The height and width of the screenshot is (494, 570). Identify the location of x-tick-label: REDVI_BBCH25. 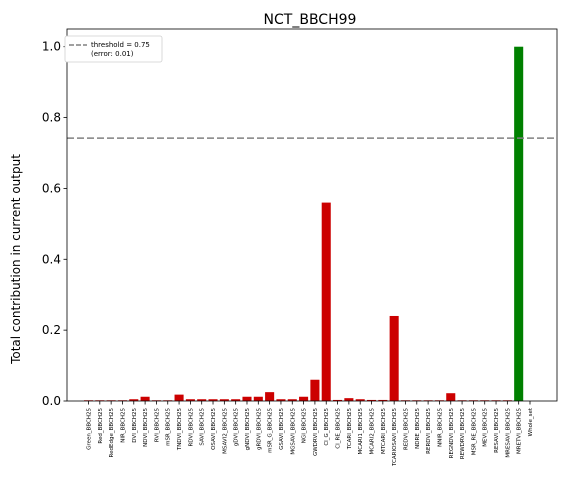
(406, 429).